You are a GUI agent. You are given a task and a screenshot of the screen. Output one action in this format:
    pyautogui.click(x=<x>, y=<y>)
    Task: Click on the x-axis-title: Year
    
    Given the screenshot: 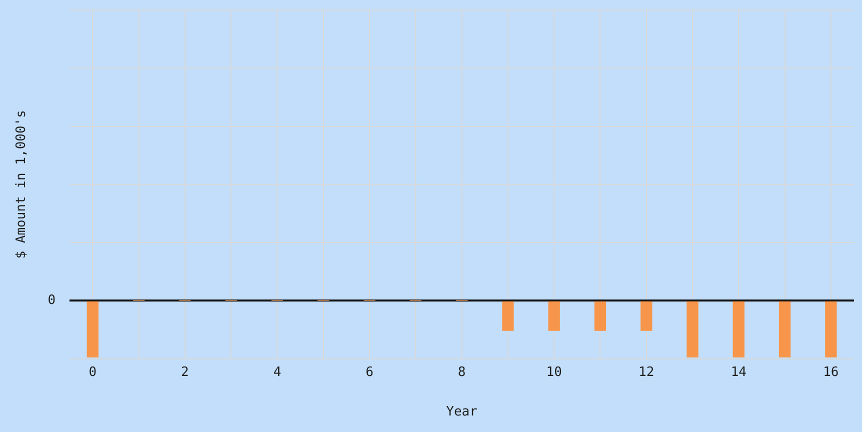 What is the action you would take?
    pyautogui.click(x=462, y=412)
    